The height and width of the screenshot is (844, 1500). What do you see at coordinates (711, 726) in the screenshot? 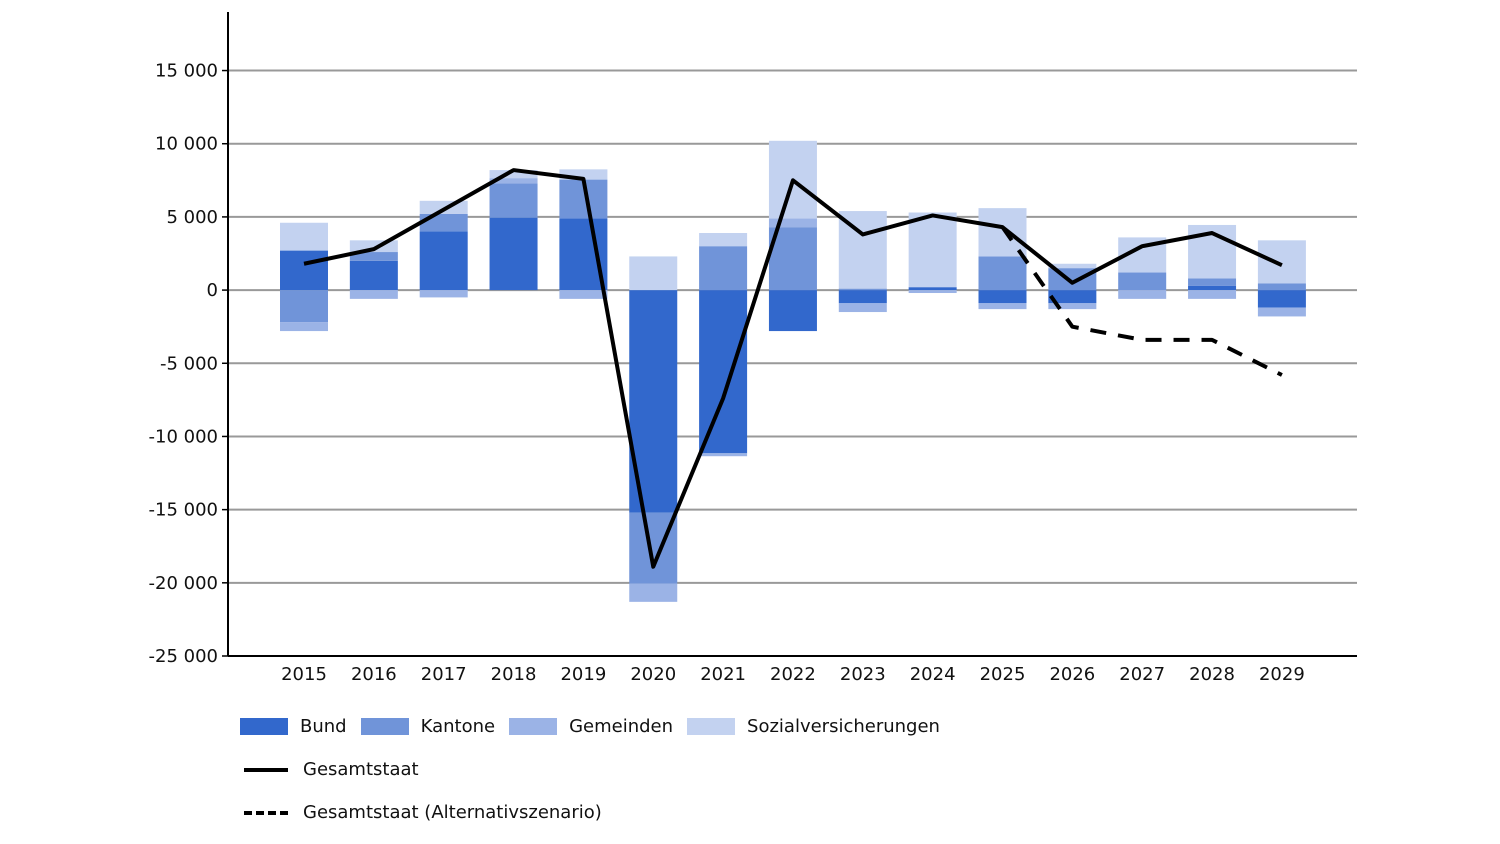
I see `legend-swatch-sozialversicherungen` at bounding box center [711, 726].